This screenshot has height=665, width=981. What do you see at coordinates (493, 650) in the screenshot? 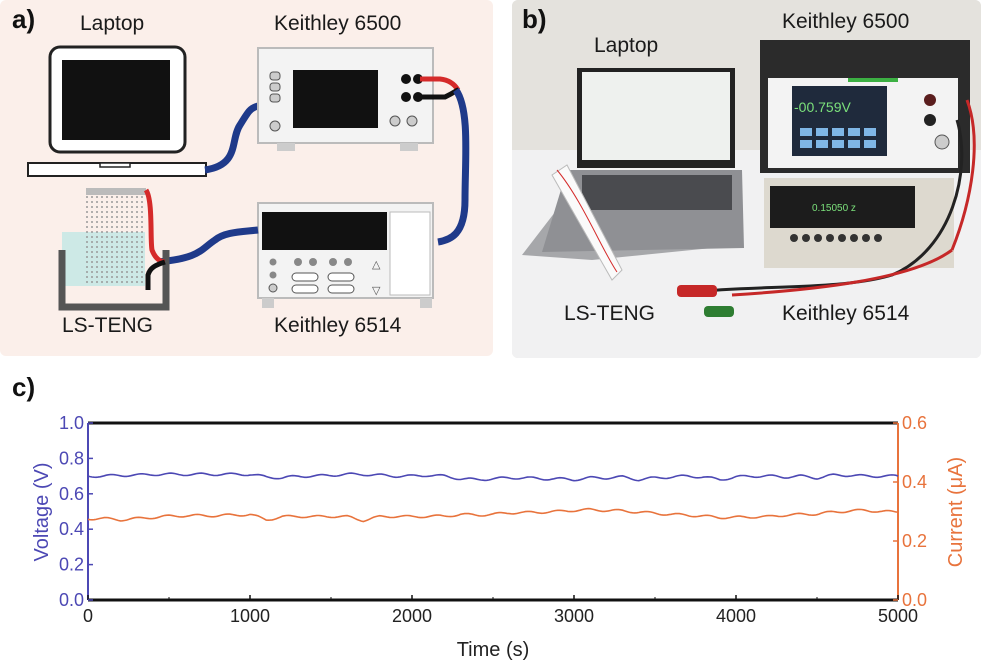
I see `x-axis-label: Time (s)` at bounding box center [493, 650].